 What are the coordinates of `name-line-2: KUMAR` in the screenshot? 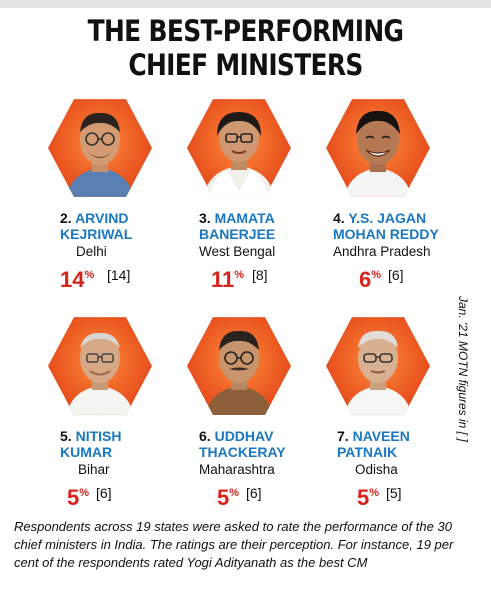 It's located at (86, 452).